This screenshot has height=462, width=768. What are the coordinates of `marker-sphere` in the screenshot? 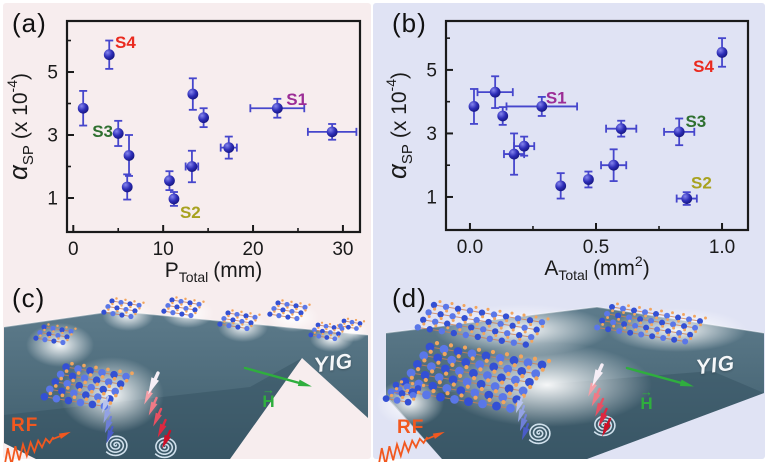 It's located at (229, 148).